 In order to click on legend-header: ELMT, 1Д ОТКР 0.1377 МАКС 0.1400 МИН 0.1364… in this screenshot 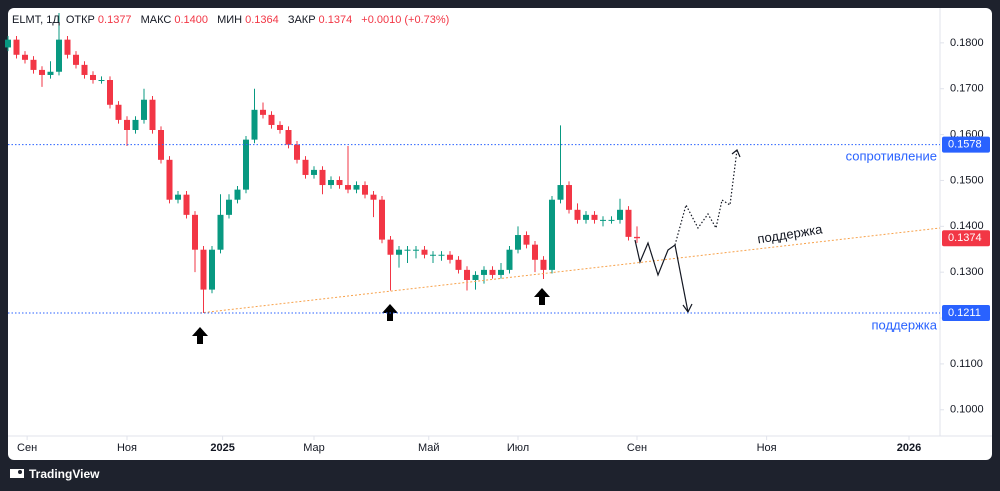, I will do `click(233, 20)`.